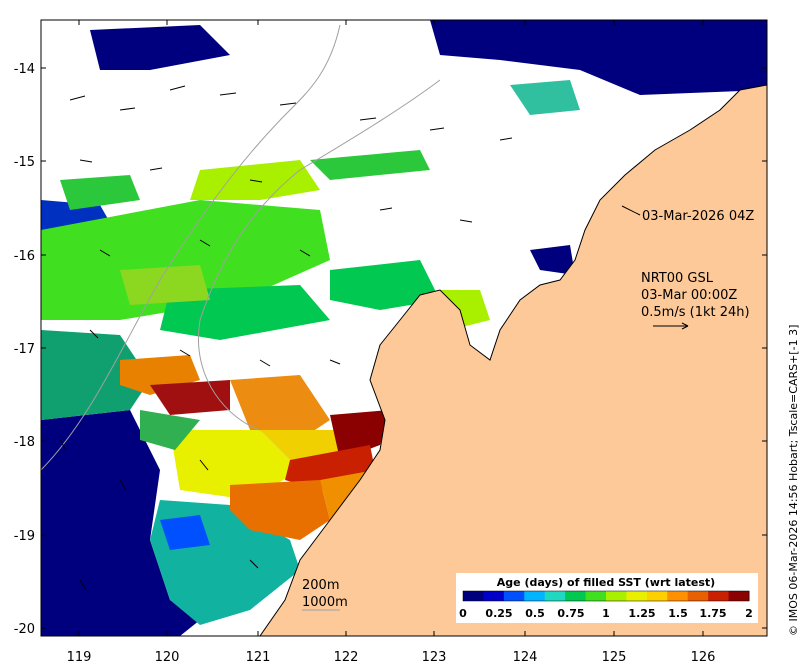  Describe the element at coordinates (535, 613) in the screenshot. I see `colorbar-tick: 0.5` at that location.